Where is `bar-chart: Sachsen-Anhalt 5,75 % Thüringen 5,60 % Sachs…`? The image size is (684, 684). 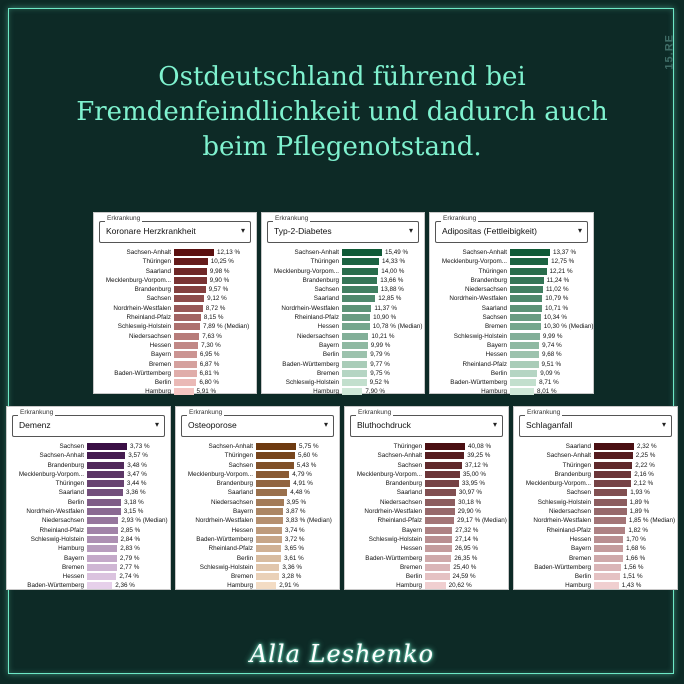
bar-chart: Sachsen-Anhalt 5,75 % Thüringen 5,60 % Sachs… is located at coordinates (257, 516).